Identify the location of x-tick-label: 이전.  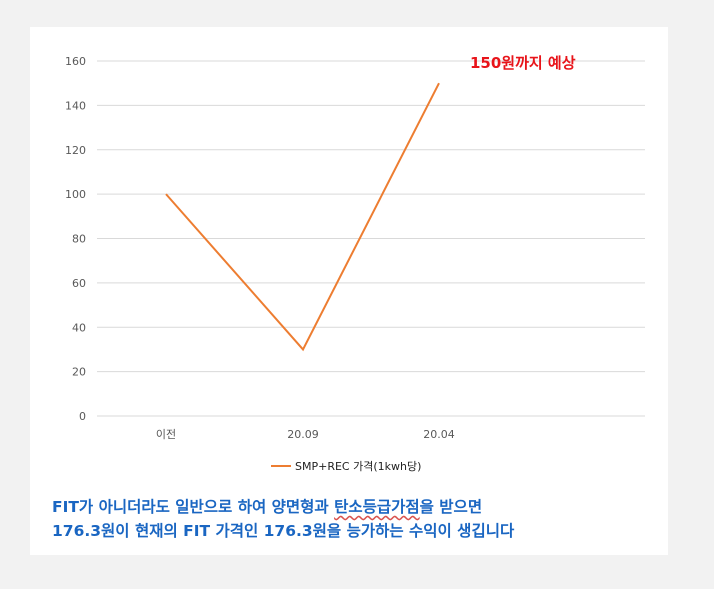
(166, 434).